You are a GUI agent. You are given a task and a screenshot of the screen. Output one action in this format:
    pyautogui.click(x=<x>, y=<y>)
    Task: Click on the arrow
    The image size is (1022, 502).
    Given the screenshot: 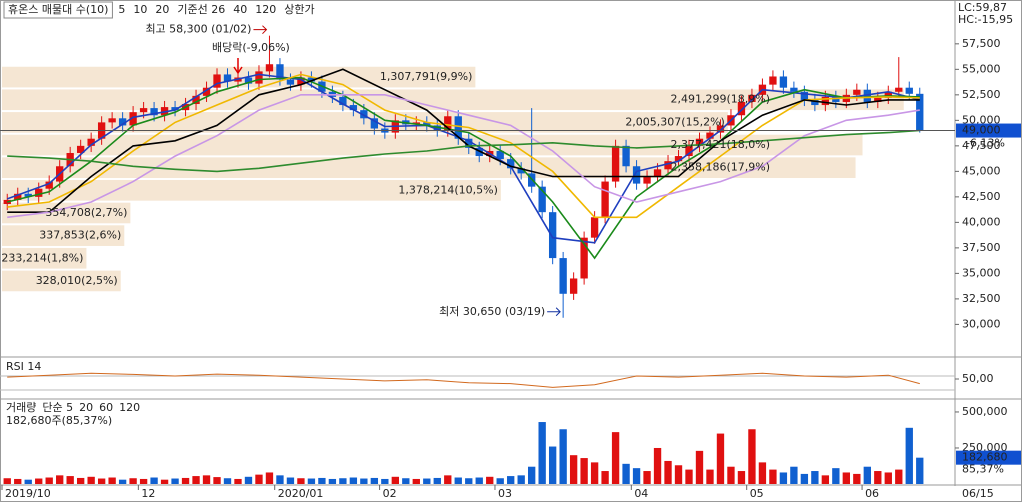 What is the action you would take?
    pyautogui.click(x=554, y=312)
    